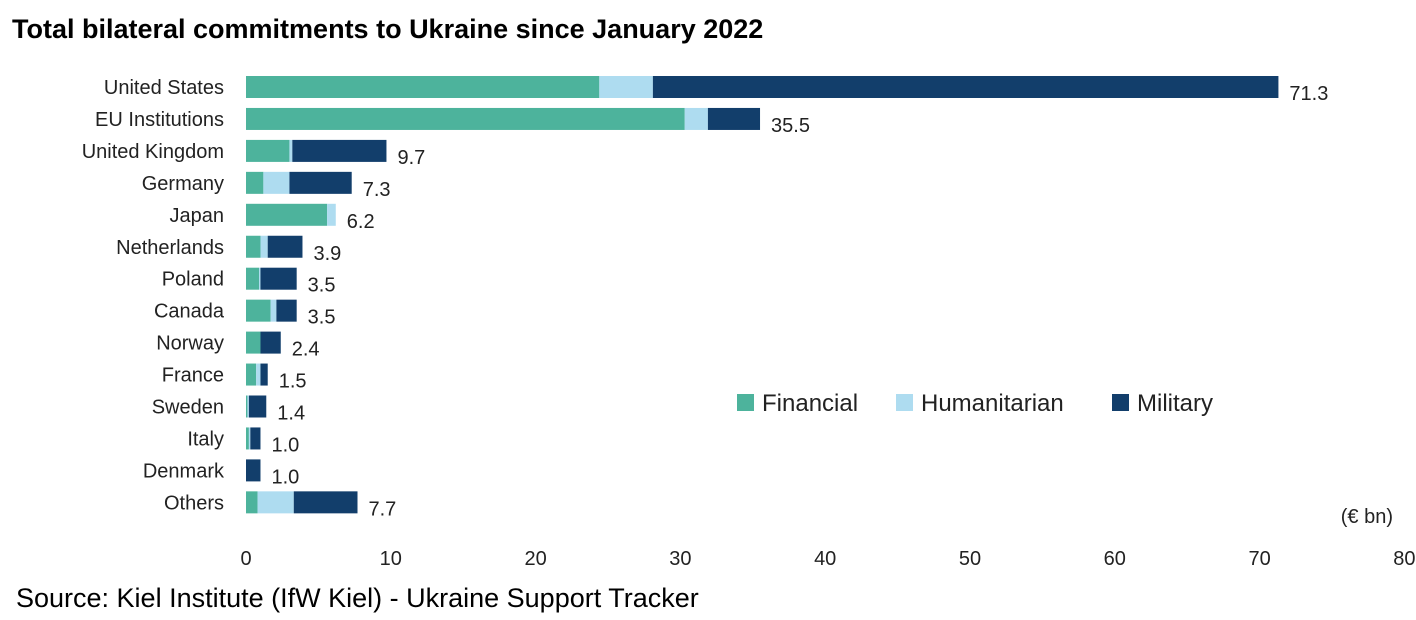  I want to click on bar-others-military, so click(325, 502).